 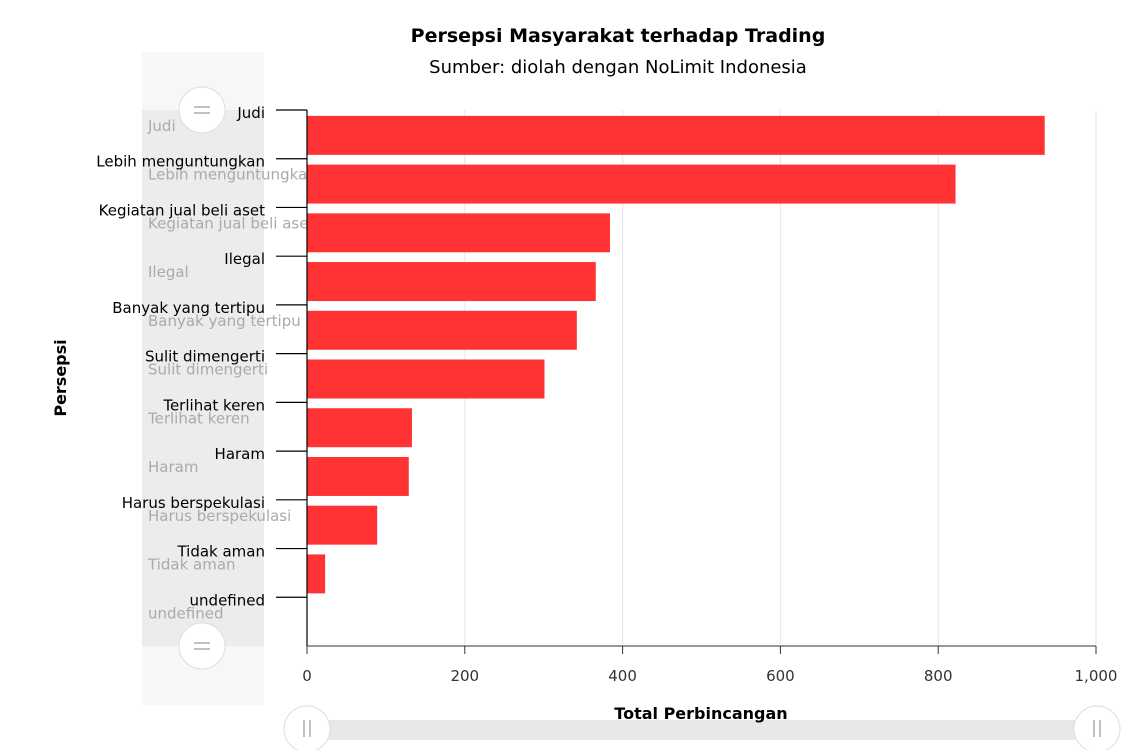 What do you see at coordinates (180, 162) in the screenshot?
I see `y-tick-label: Lebih menguntungkan` at bounding box center [180, 162].